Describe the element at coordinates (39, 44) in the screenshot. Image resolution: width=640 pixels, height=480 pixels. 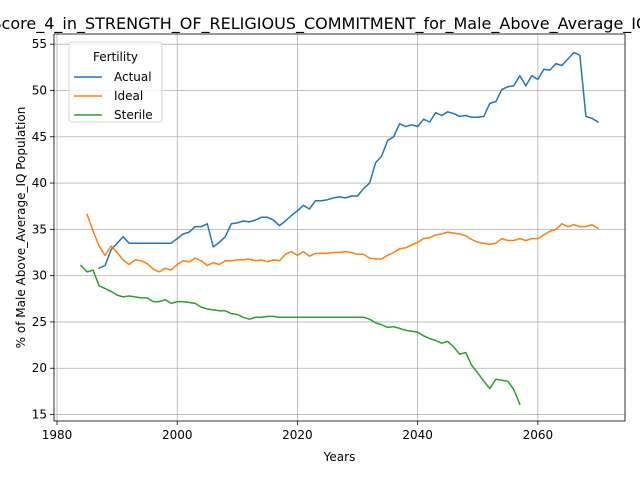
I see `y-tick-label: 55` at that location.